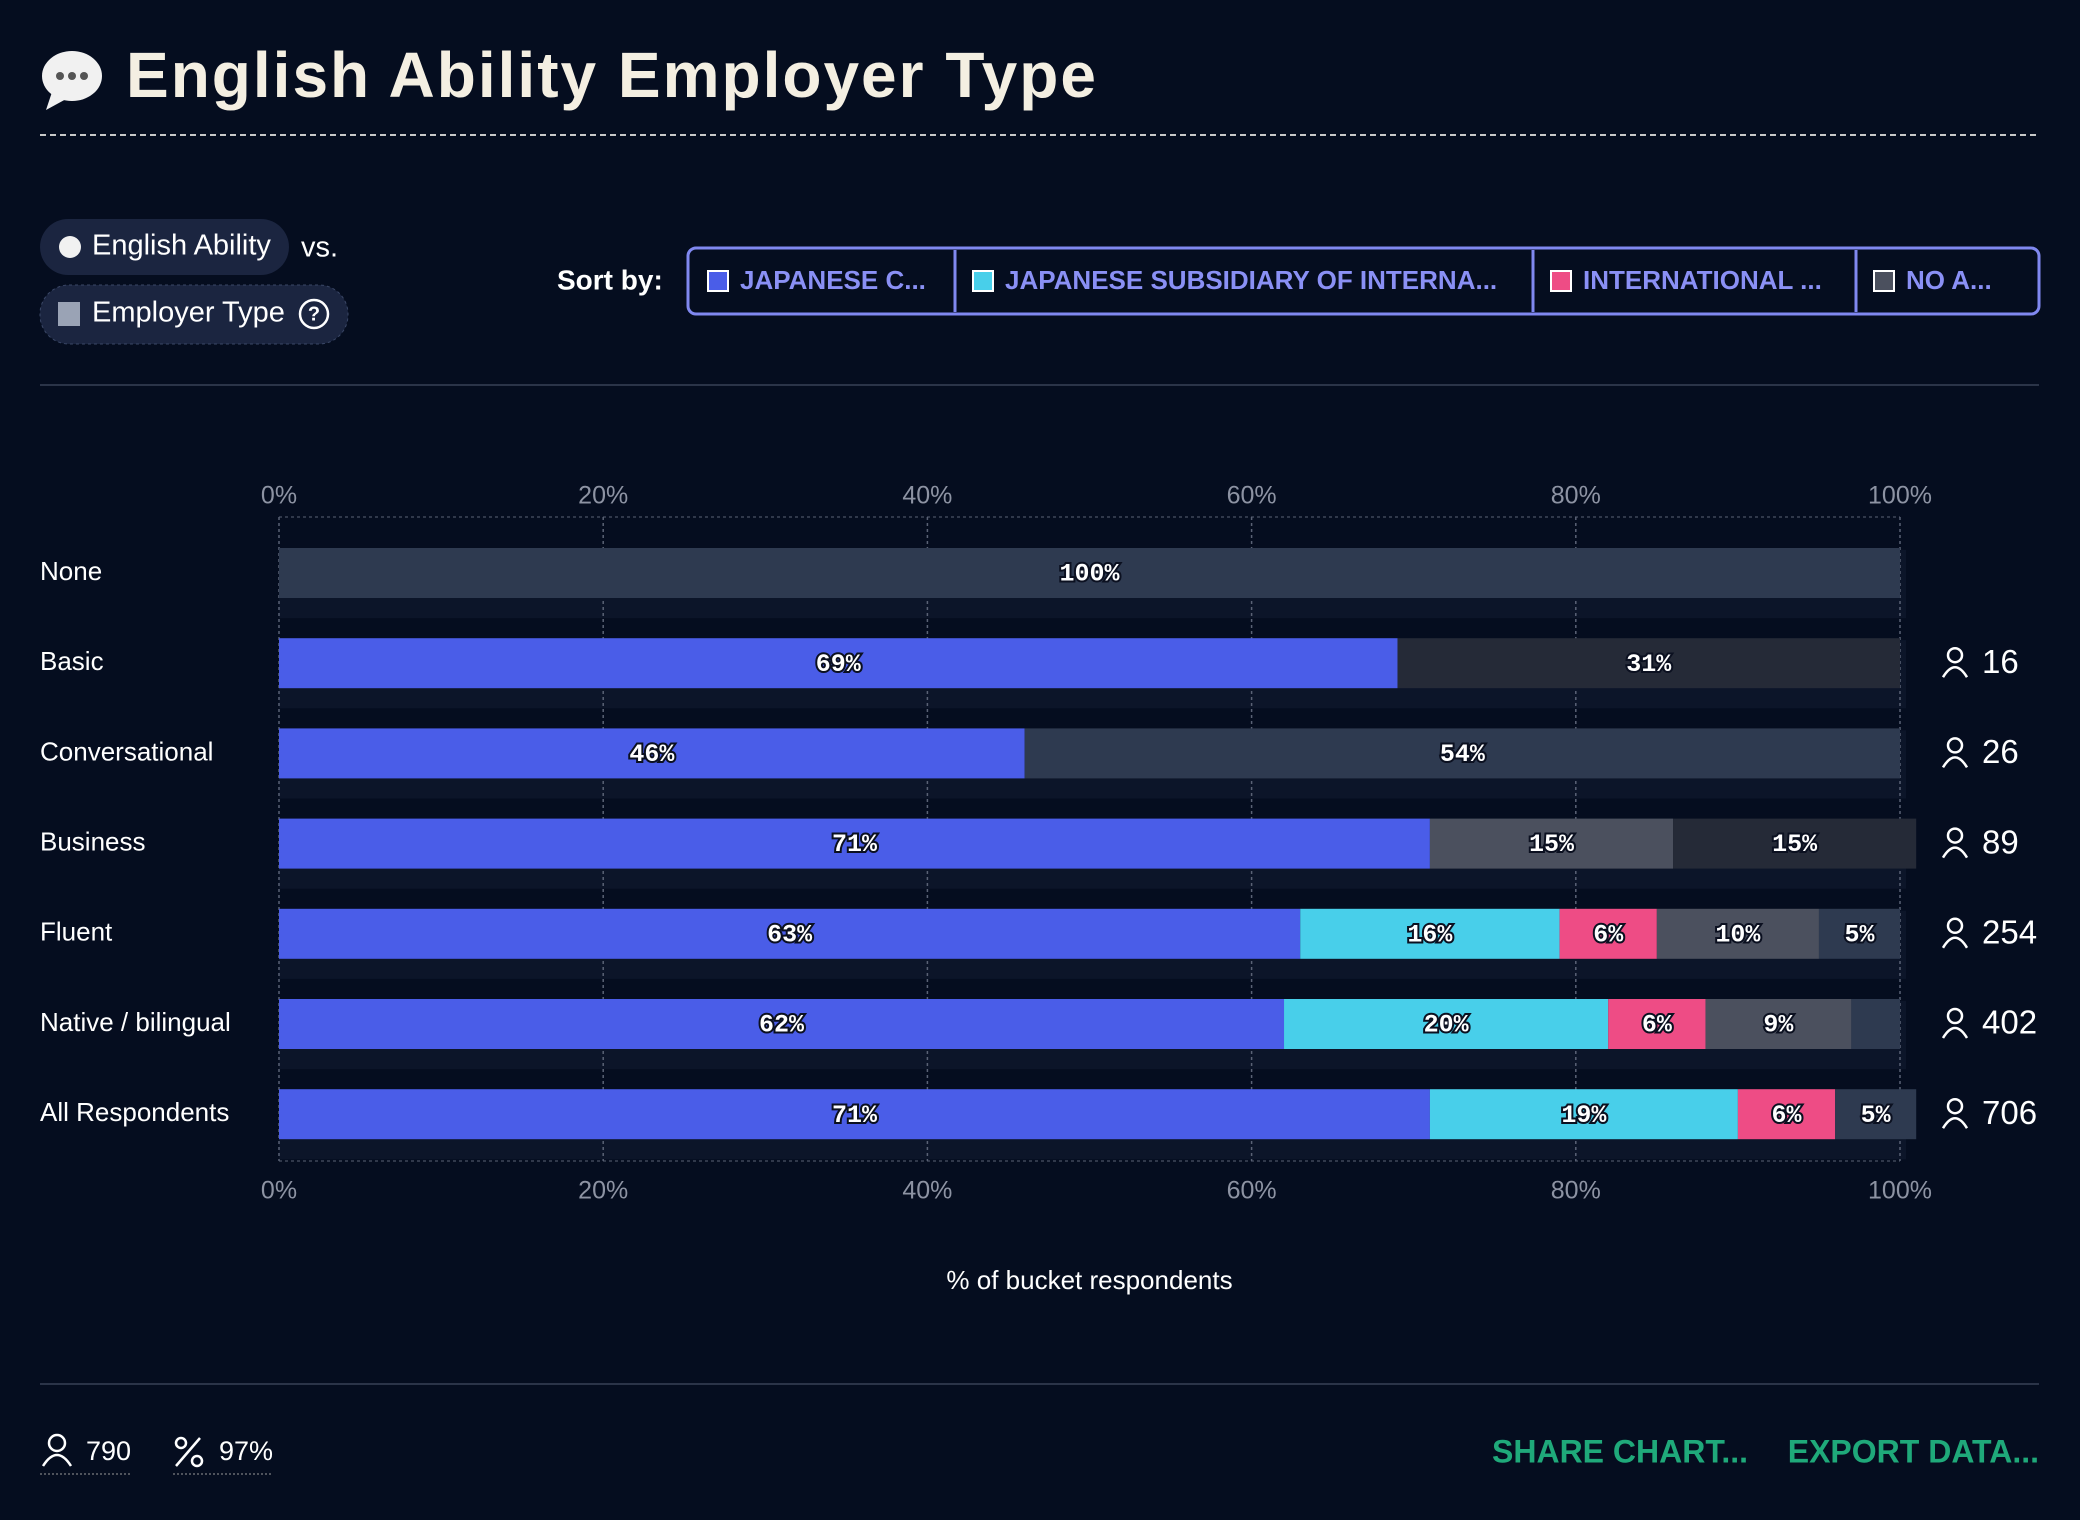 The height and width of the screenshot is (1520, 2080). I want to click on y-tick-label: All Respondents, so click(134, 1112).